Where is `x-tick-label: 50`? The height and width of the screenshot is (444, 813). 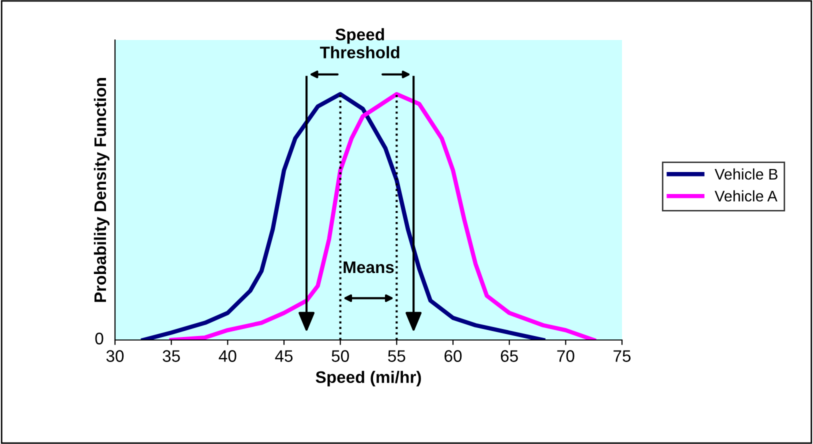
x-tick-label: 50 is located at coordinates (340, 356).